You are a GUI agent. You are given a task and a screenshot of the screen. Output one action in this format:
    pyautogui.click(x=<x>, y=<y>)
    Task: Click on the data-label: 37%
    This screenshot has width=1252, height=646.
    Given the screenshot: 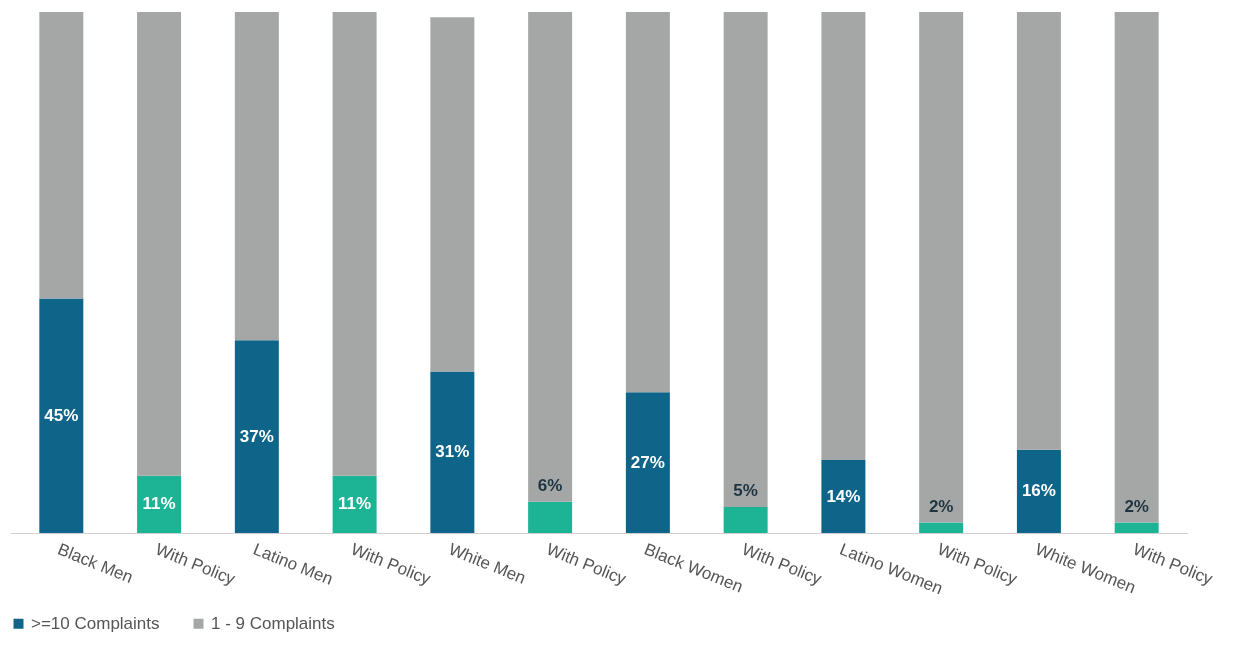 What is the action you would take?
    pyautogui.click(x=256, y=436)
    